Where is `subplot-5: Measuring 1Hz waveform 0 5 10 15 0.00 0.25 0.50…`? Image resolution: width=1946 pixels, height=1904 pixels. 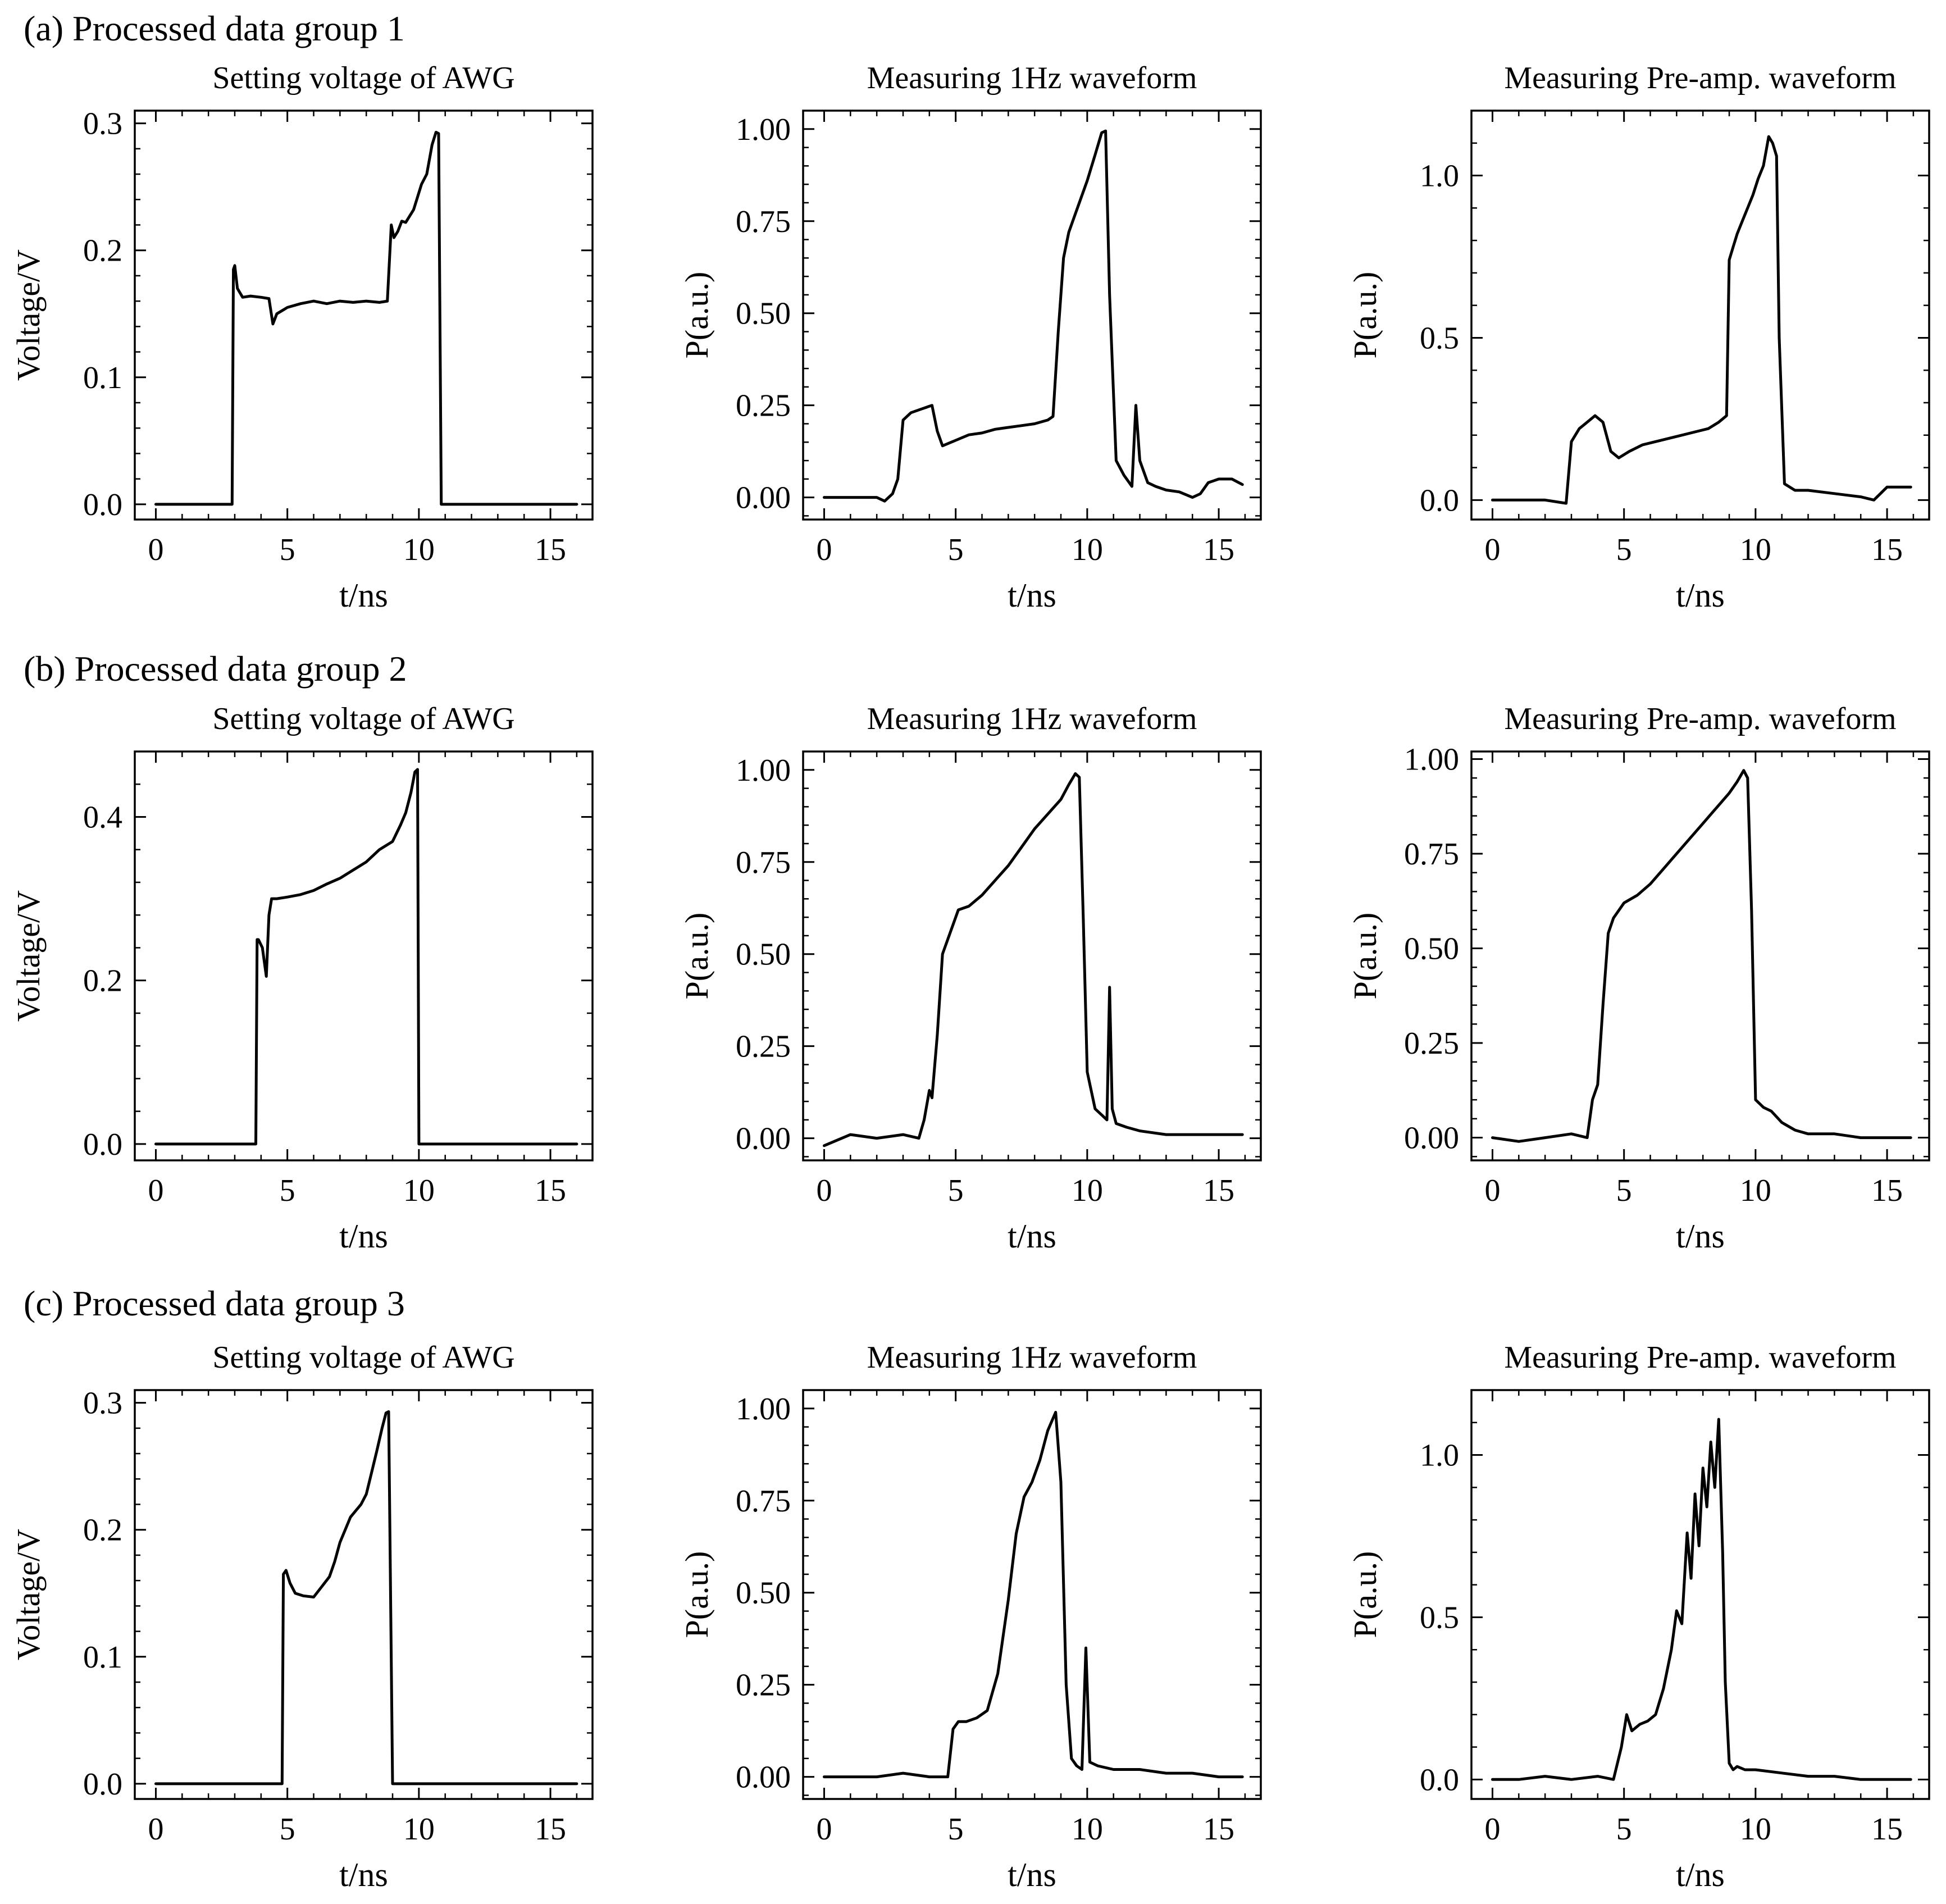
subplot-5: Measuring 1Hz waveform 0 5 10 15 0.00 0.25 0.50… is located at coordinates (970, 978).